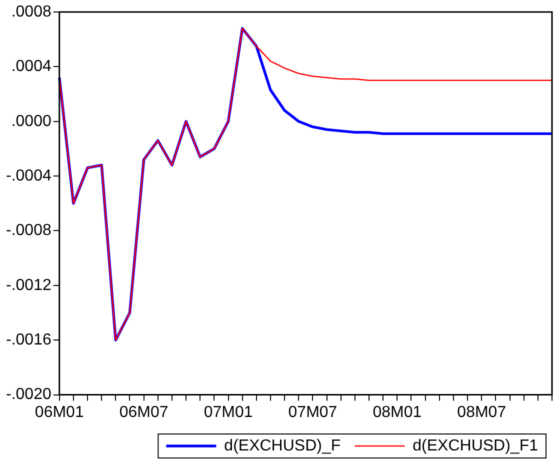  What do you see at coordinates (29, 395) in the screenshot?
I see `y-tick-label: -.0020` at bounding box center [29, 395].